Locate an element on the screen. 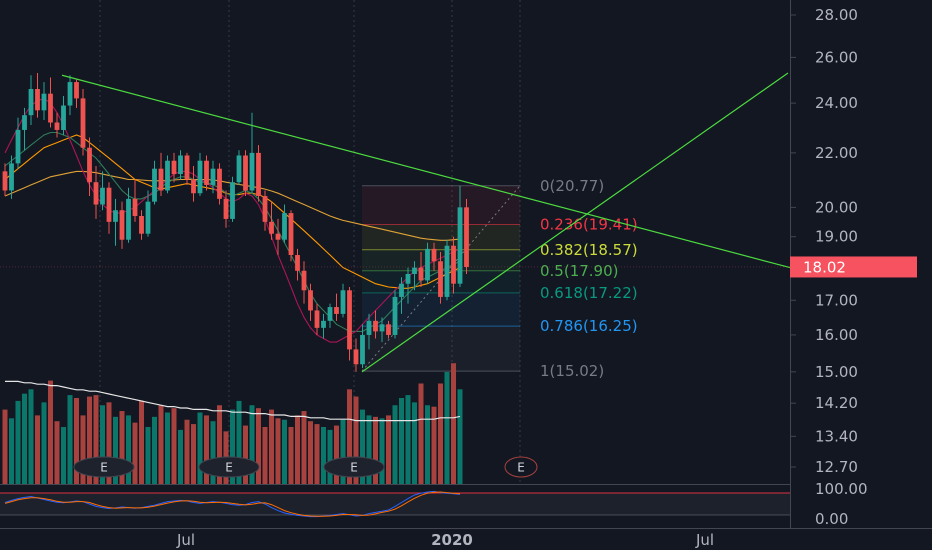 This screenshot has width=932, height=550. volume-bars is located at coordinates (232, 424).